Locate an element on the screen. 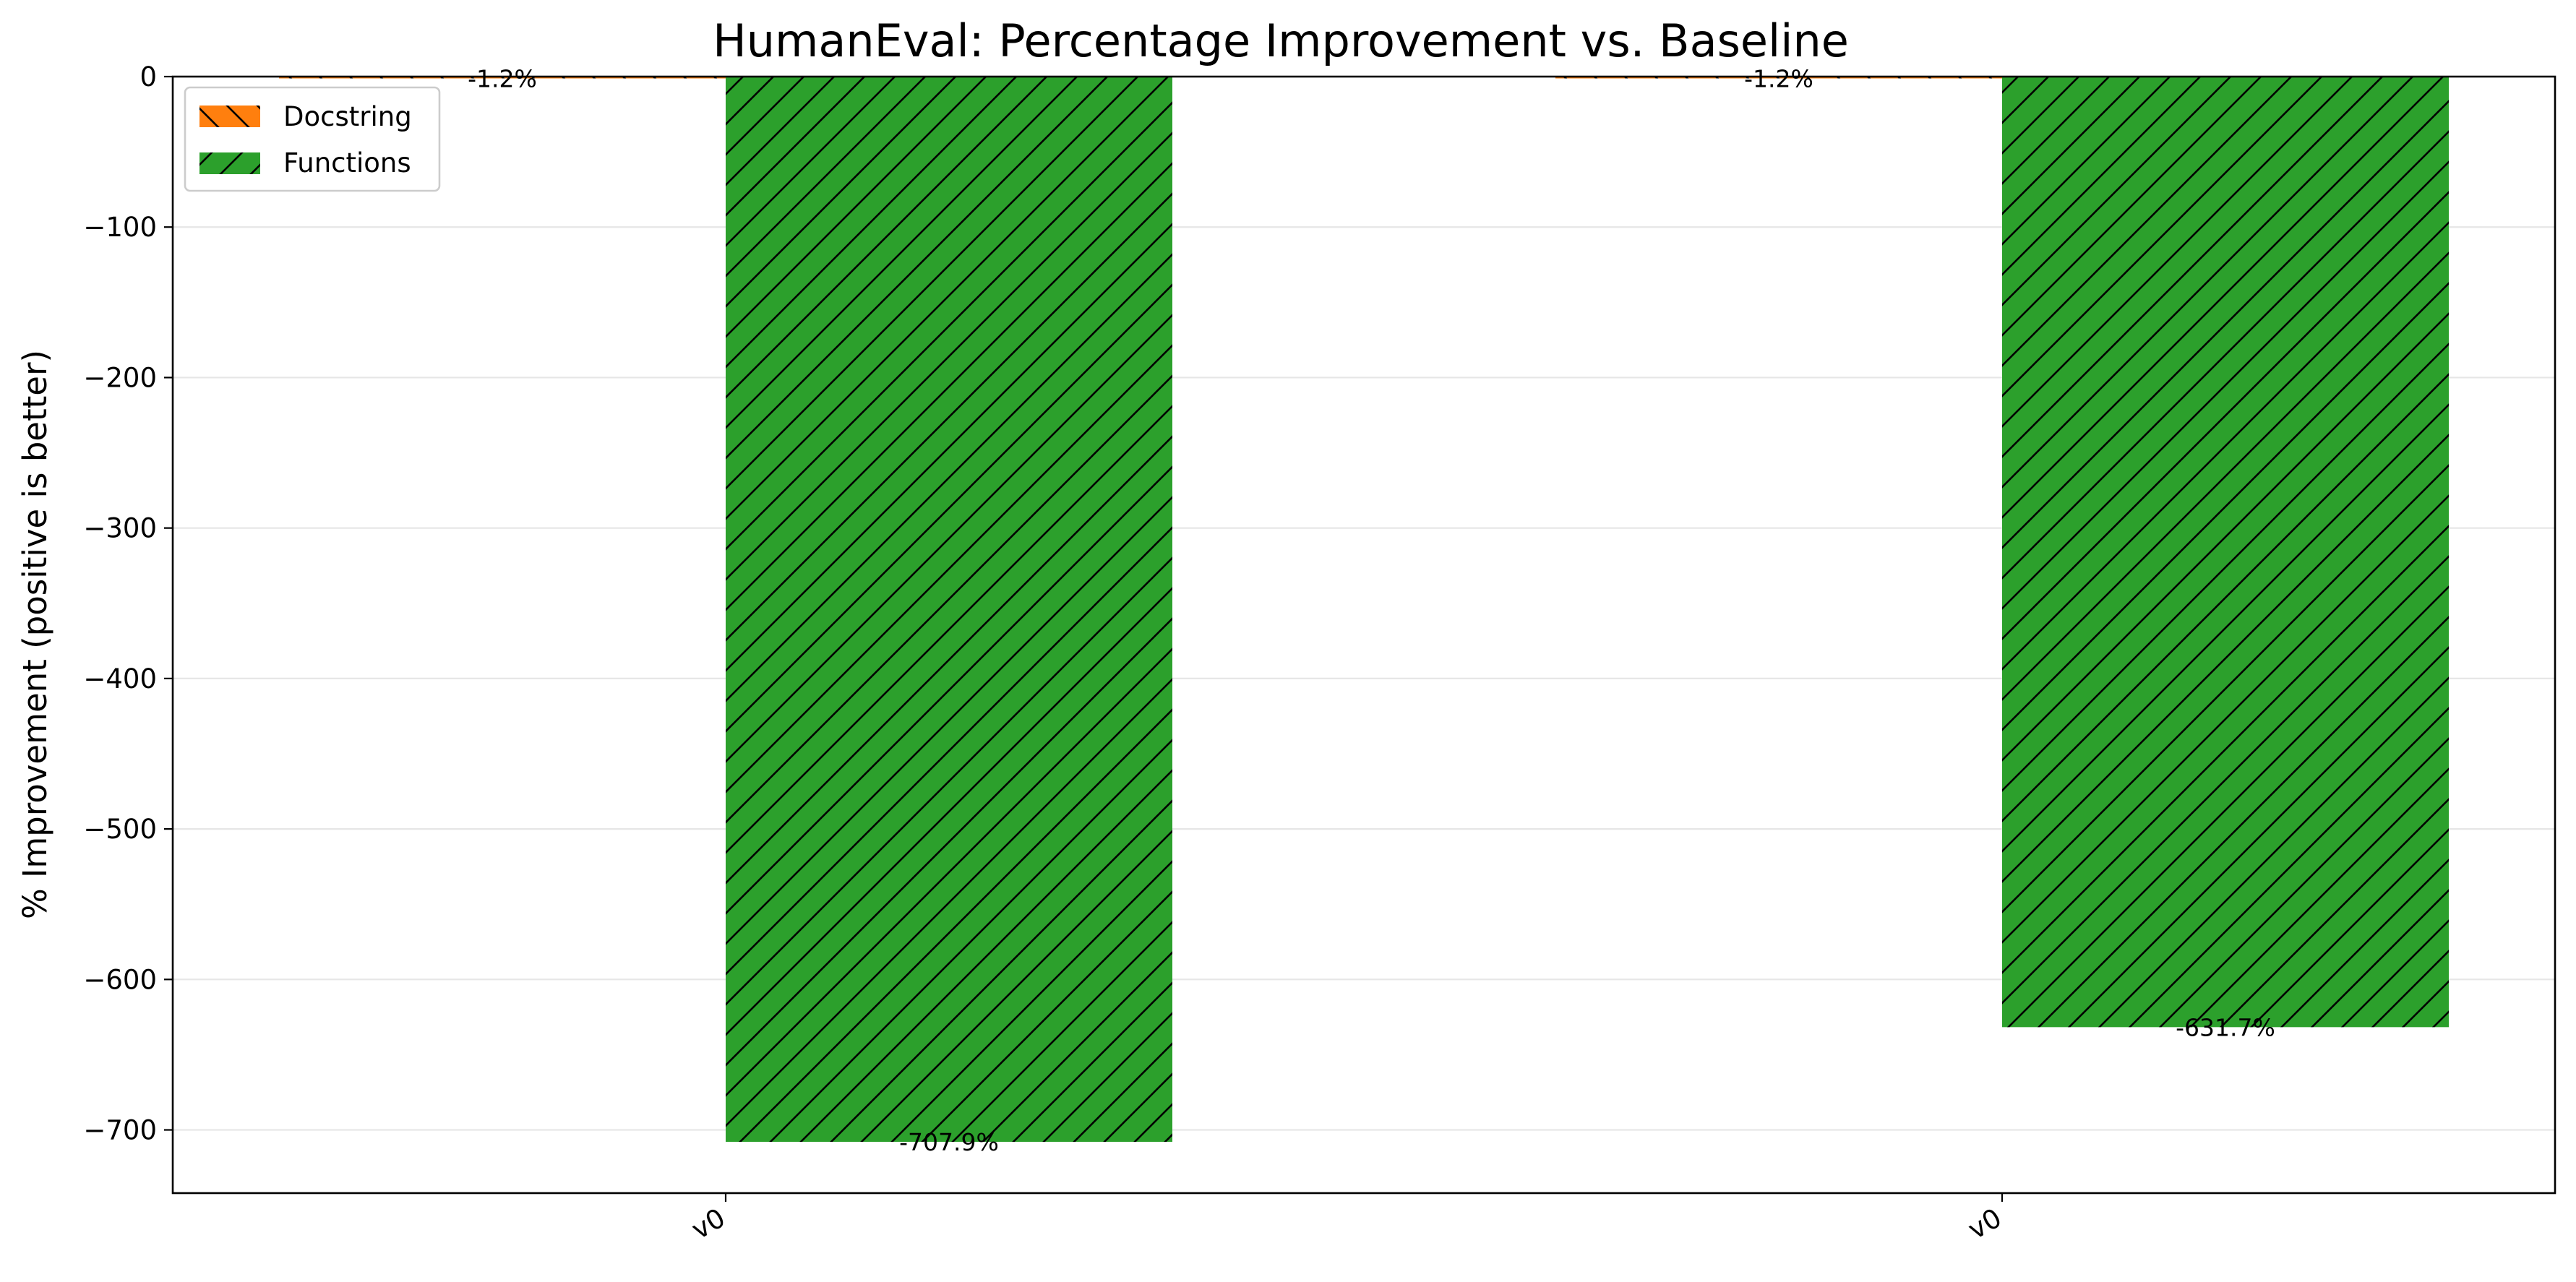 The width and height of the screenshot is (2576, 1282). legend: Docstring Functions is located at coordinates (312, 139).